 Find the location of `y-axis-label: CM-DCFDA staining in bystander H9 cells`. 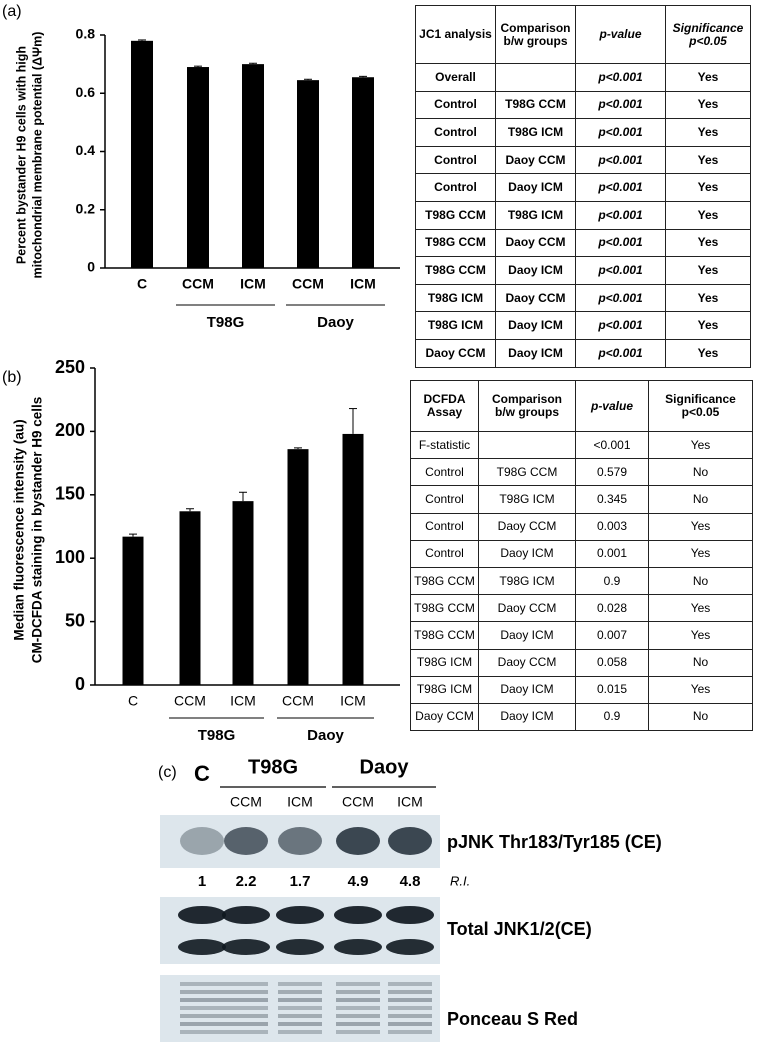

y-axis-label: CM-DCFDA staining in bystander H9 cells is located at coordinates (37, 530).